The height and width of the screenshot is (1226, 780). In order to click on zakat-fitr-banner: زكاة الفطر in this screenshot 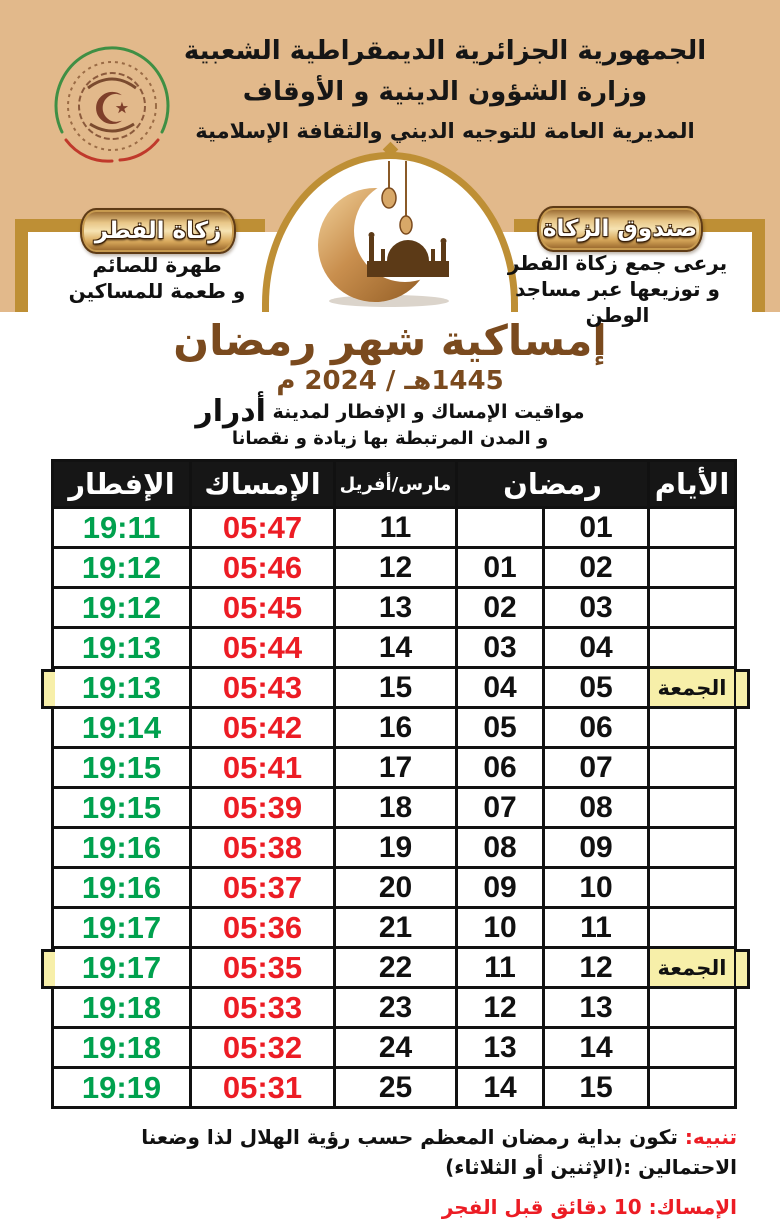, I will do `click(158, 231)`.